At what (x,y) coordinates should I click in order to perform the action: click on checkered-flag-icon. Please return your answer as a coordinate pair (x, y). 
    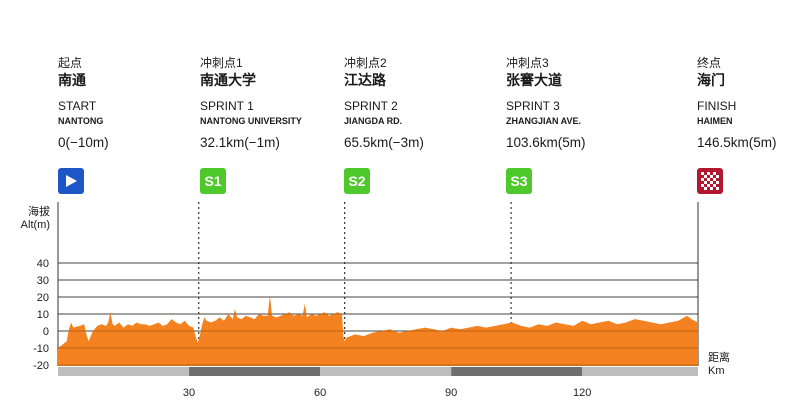
    Looking at the image, I should click on (710, 181).